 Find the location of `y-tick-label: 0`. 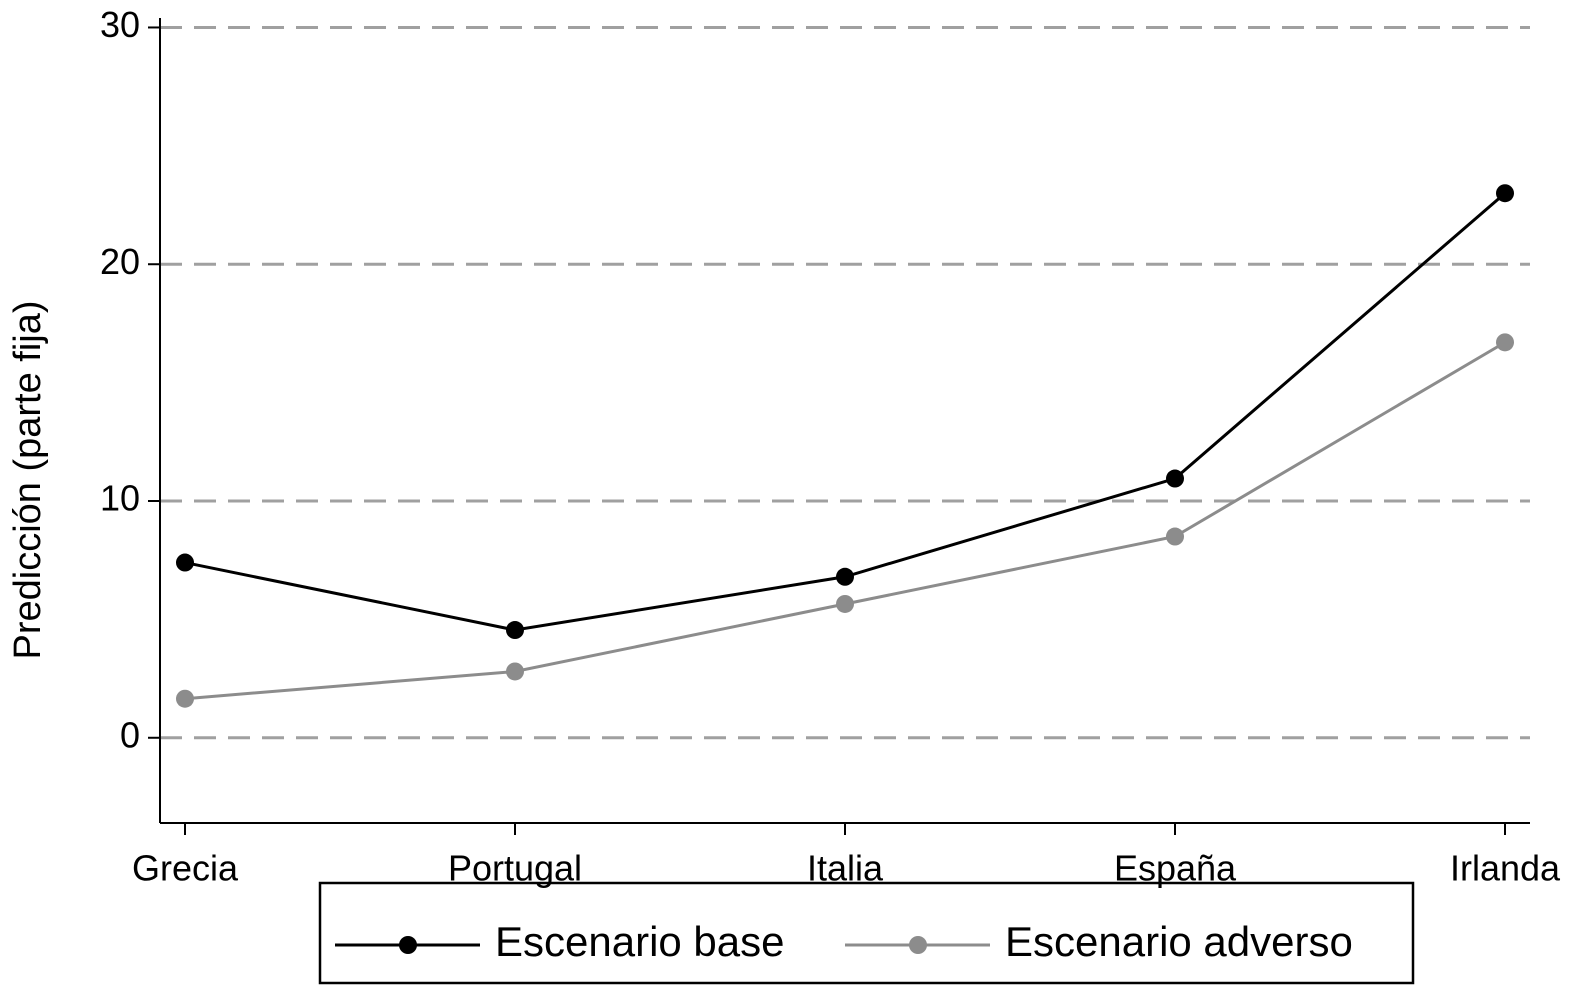

y-tick-label: 0 is located at coordinates (130, 734).